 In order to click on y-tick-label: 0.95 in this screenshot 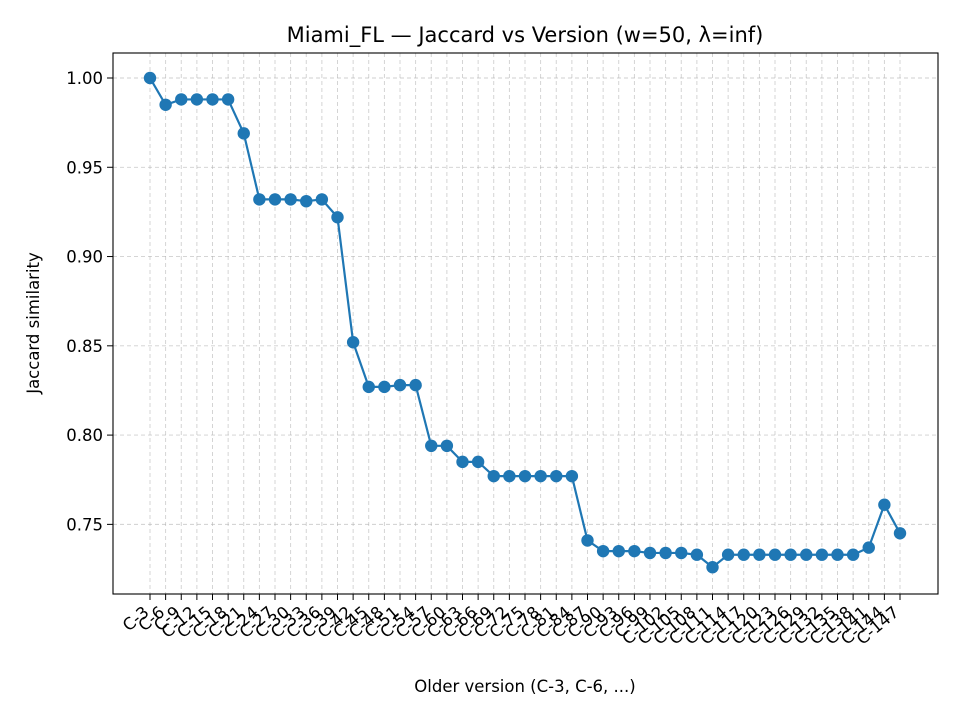, I will do `click(84, 167)`.